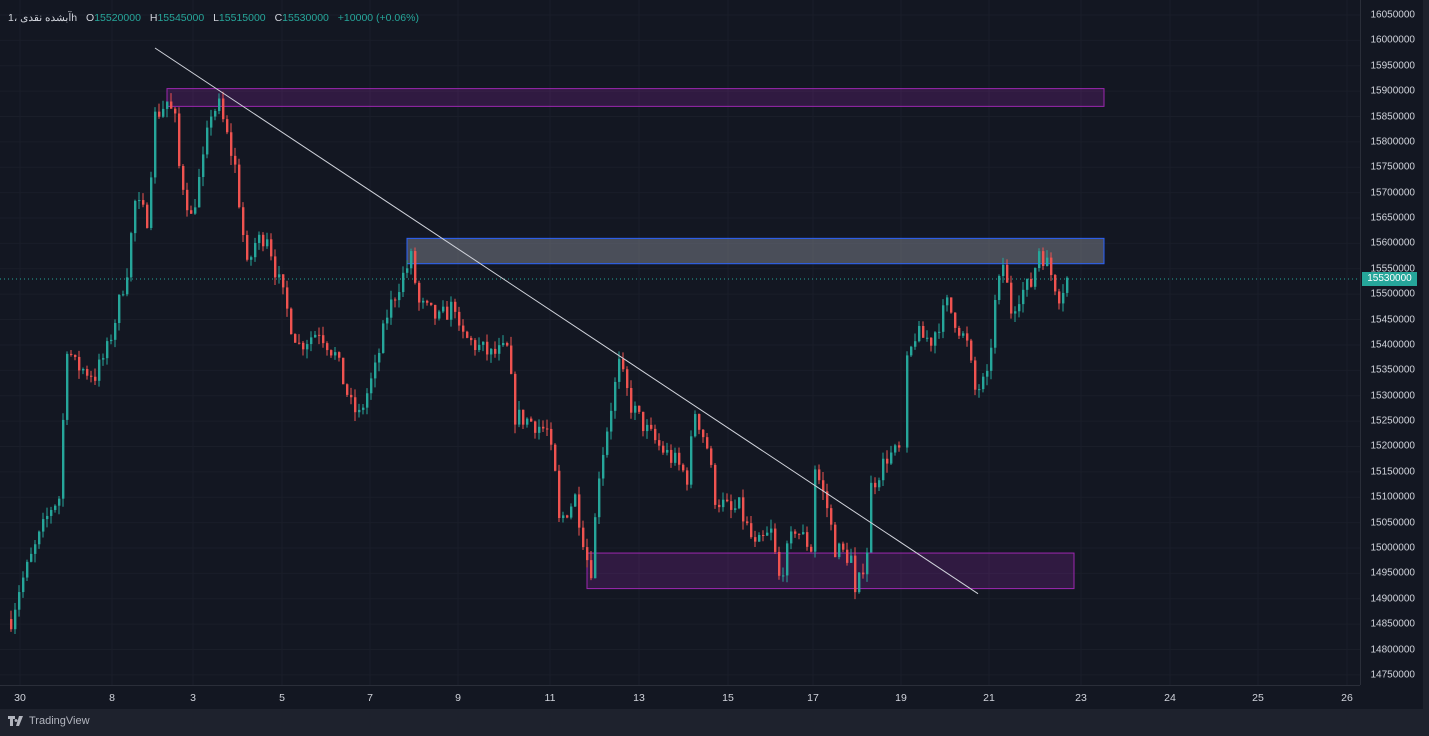  Describe the element at coordinates (1393, 243) in the screenshot. I see `price-tick: 15600000` at that location.